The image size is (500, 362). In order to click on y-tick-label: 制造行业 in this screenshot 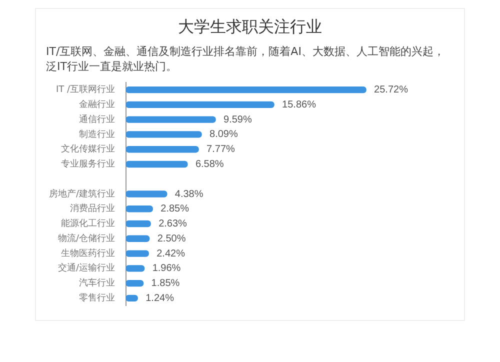, I will do `click(97, 134)`.